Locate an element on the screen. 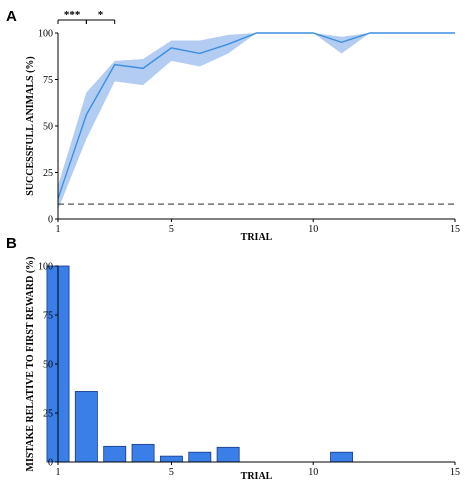 The image size is (474, 494). y-ticks: 0 25 50 75 100 is located at coordinates (48, 127).